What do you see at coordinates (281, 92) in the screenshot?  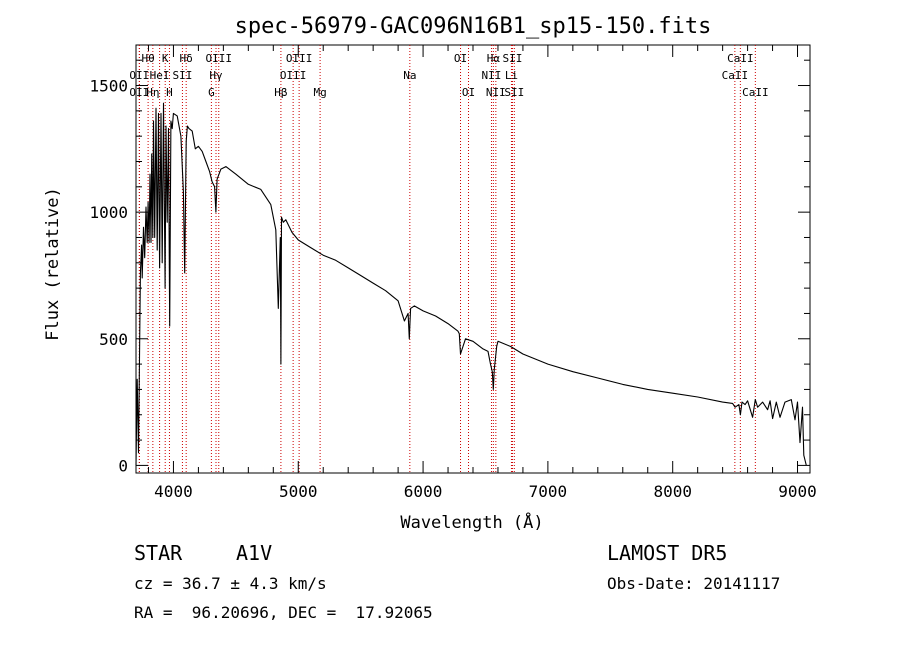 I see `line-label: Hβ` at bounding box center [281, 92].